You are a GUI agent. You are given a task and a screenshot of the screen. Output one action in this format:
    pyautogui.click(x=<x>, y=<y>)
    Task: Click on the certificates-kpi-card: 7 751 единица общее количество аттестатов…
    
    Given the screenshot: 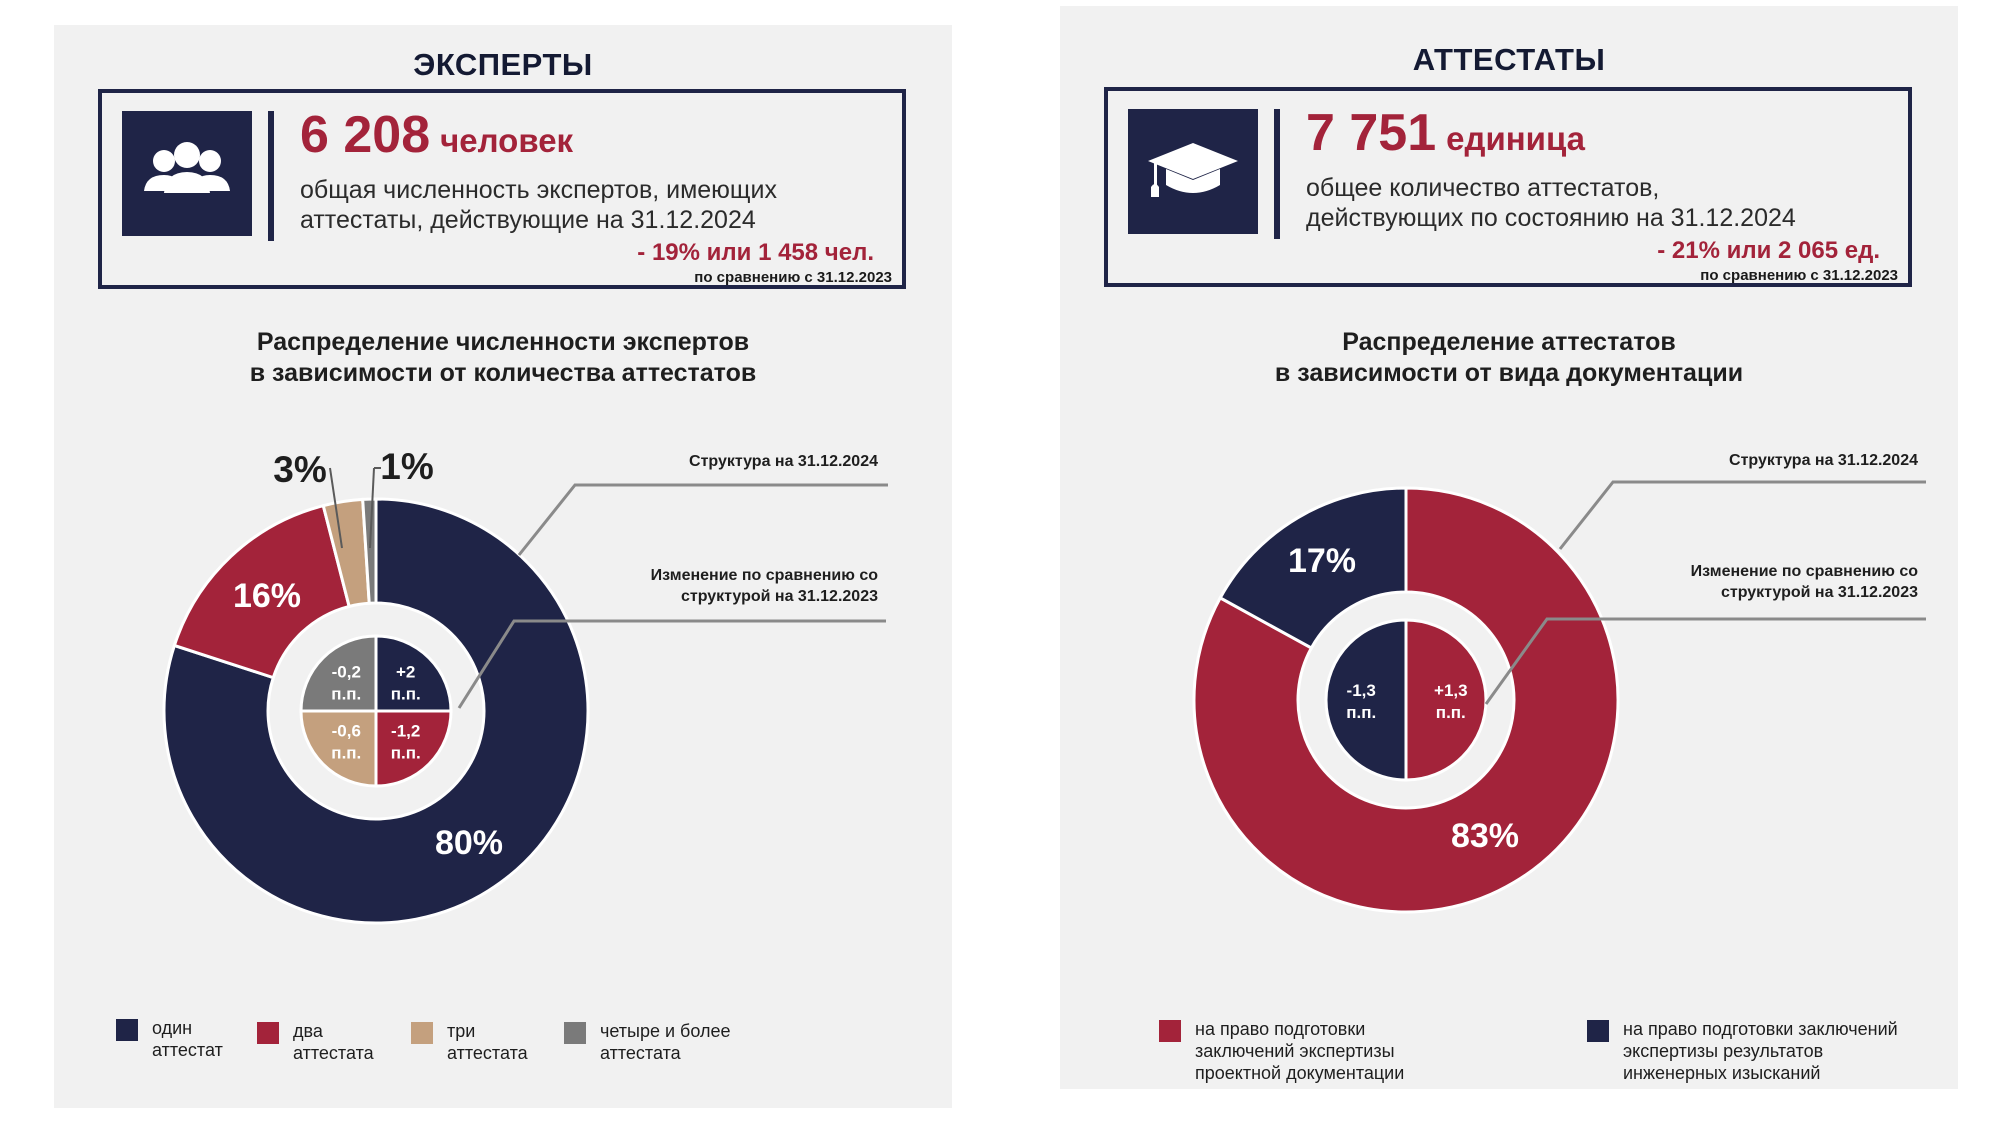 What is the action you would take?
    pyautogui.click(x=1508, y=187)
    